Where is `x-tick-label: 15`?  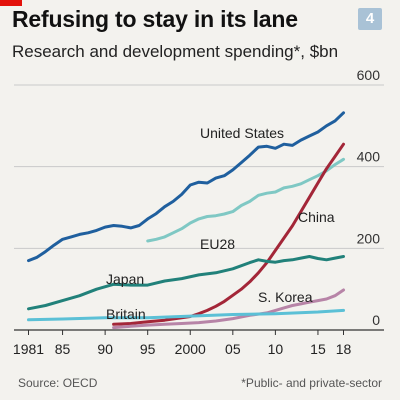
x-tick-label: 15 is located at coordinates (318, 349).